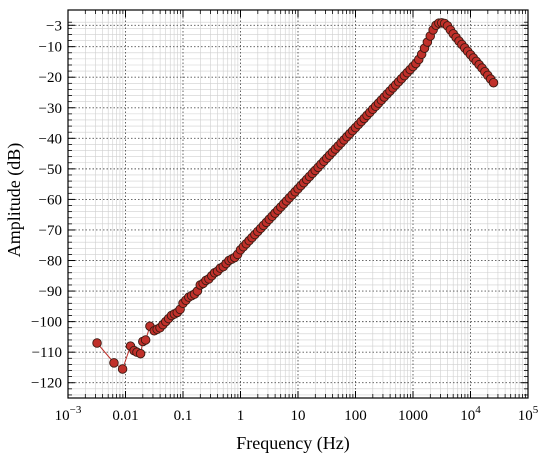 The image size is (550, 460). Describe the element at coordinates (50, 200) in the screenshot. I see `y-tick-label: −60` at that location.